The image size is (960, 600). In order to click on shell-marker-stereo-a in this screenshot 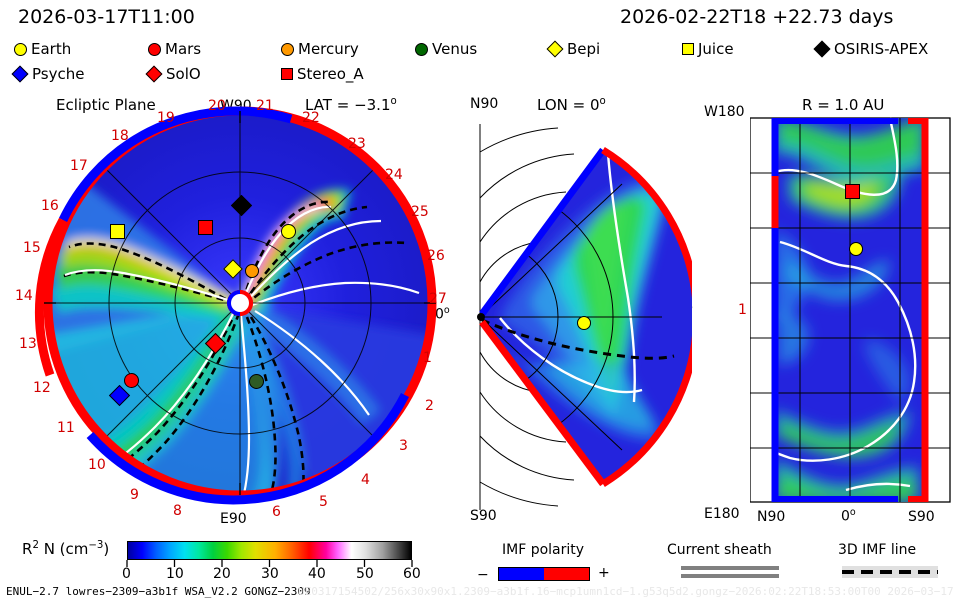, I will do `click(852, 193)`.